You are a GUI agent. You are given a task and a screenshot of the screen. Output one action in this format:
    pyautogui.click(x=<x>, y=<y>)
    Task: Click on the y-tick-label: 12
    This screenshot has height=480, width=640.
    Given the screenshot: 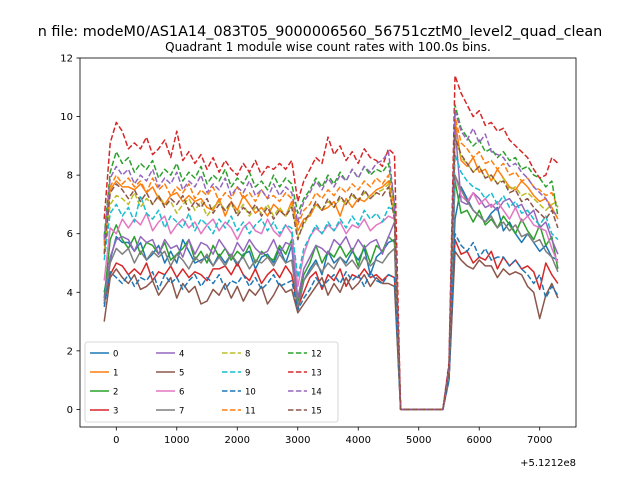 What is the action you would take?
    pyautogui.click(x=66, y=59)
    